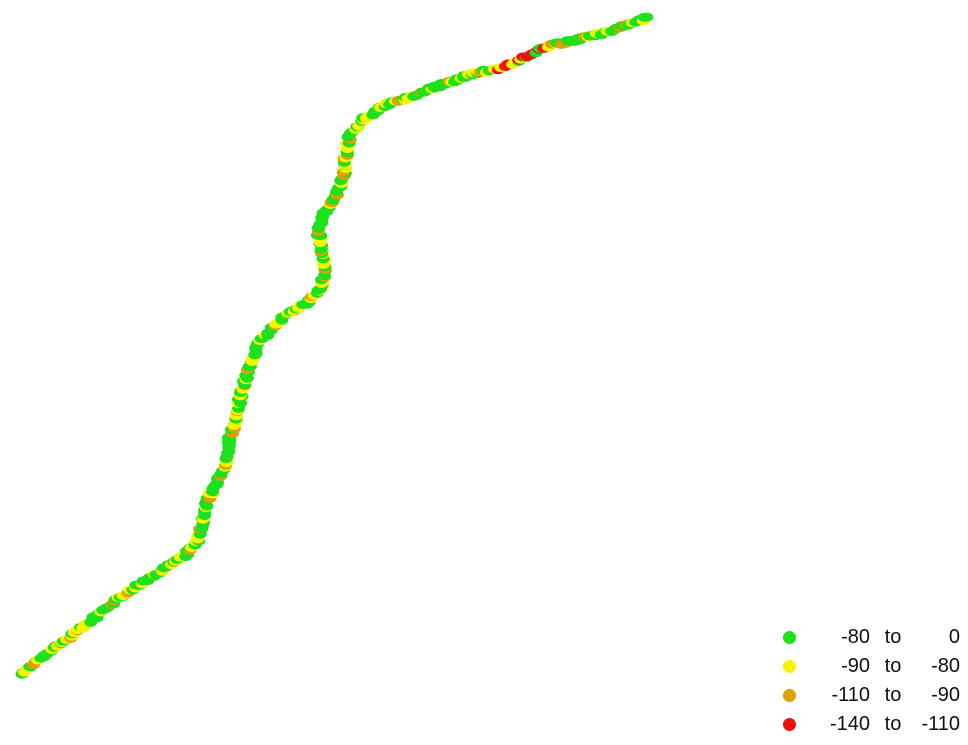 The height and width of the screenshot is (745, 968). What do you see at coordinates (871, 695) in the screenshot?
I see `legend-item: -110 to -90` at bounding box center [871, 695].